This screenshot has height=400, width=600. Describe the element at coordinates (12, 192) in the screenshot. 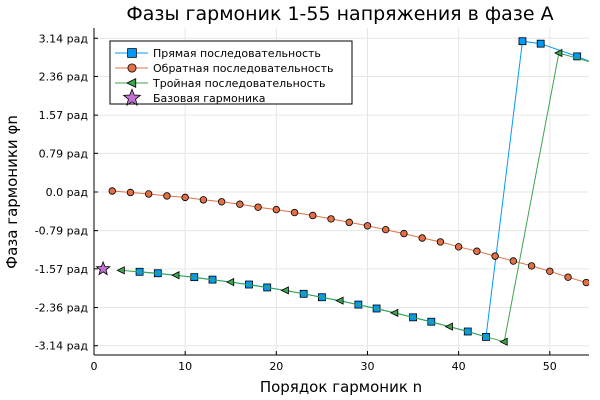

I see `y-axis-label: Фаза гармоники φn` at that location.